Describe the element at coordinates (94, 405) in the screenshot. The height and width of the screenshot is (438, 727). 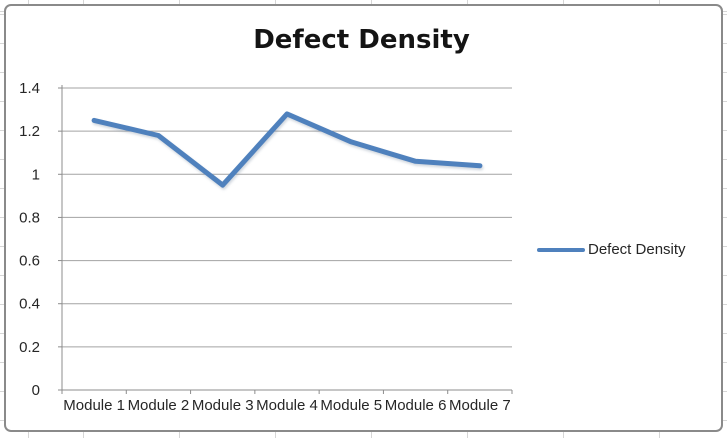
I see `x-axis-label: Module 1` at that location.